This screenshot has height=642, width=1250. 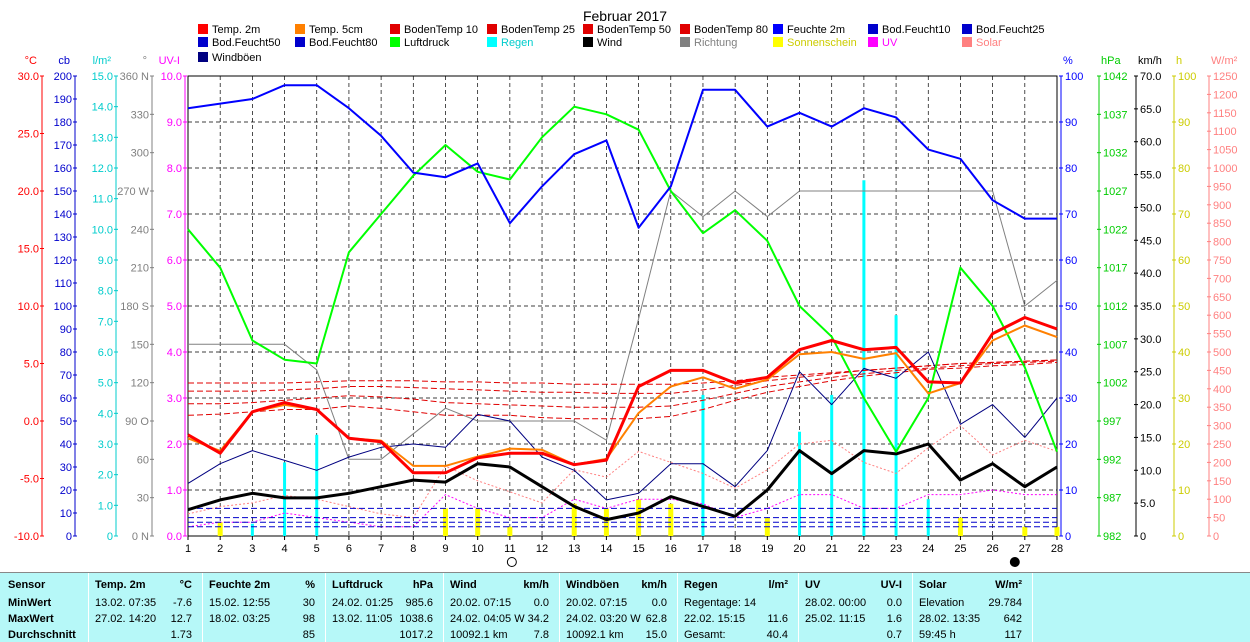 What do you see at coordinates (1112, 460) in the screenshot?
I see `axis-tick-label-press: 992` at bounding box center [1112, 460].